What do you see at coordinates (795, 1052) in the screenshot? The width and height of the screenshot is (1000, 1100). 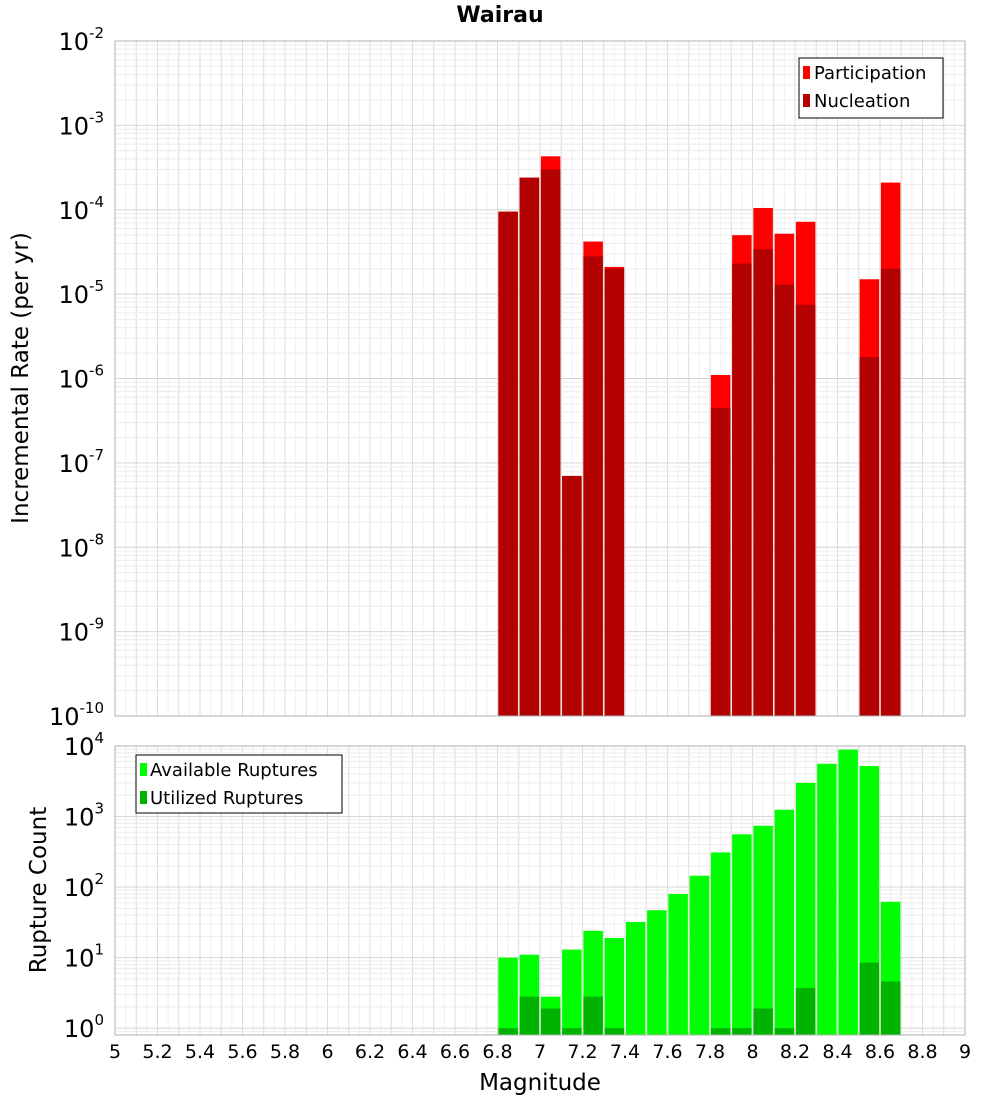 I see `x-tick-label: 8.2` at bounding box center [795, 1052].